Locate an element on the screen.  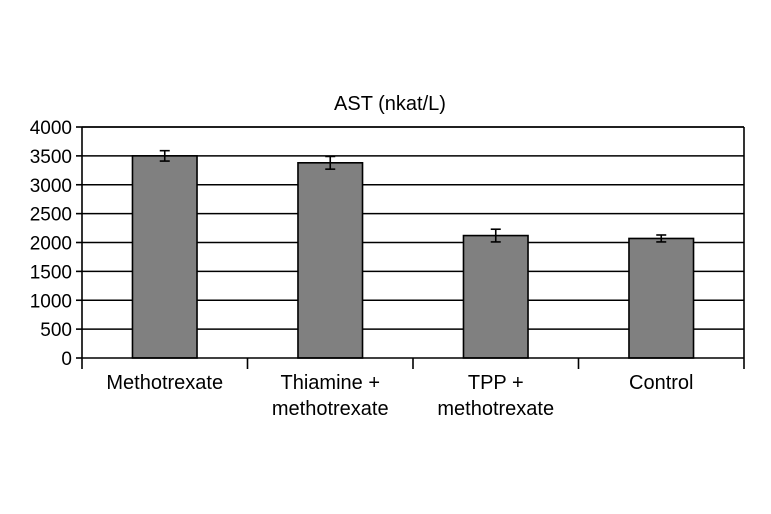
x-category-label-line: TPP + is located at coordinates (496, 383).